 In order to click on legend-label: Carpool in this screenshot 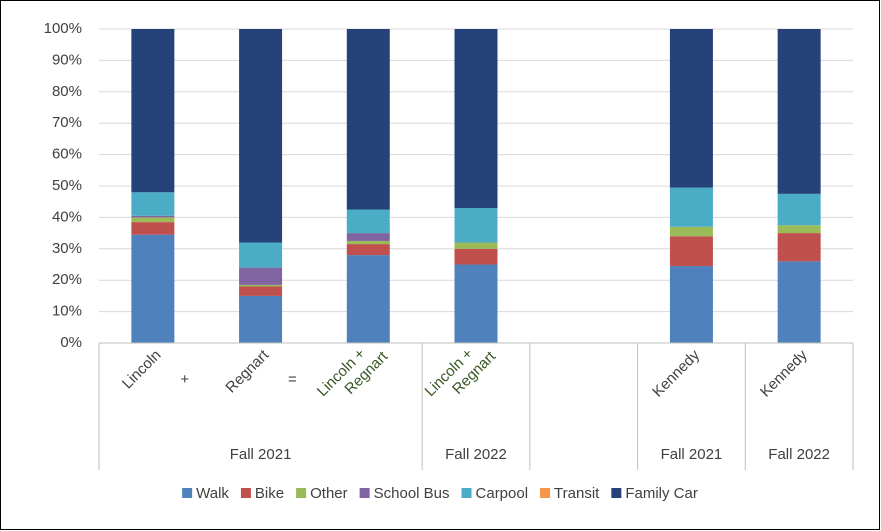, I will do `click(502, 493)`.